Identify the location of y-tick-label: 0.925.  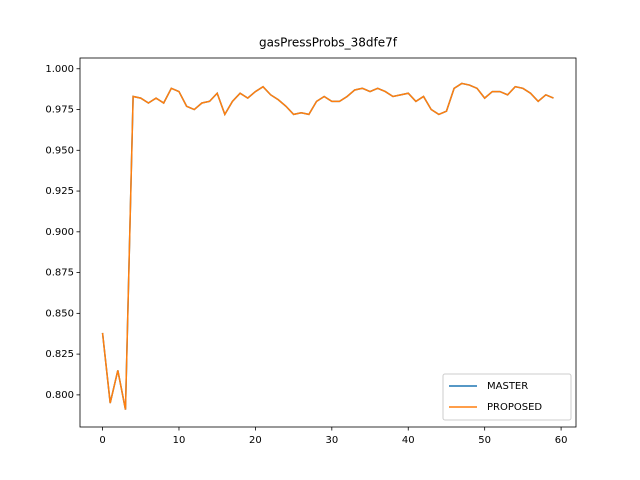
(59, 191).